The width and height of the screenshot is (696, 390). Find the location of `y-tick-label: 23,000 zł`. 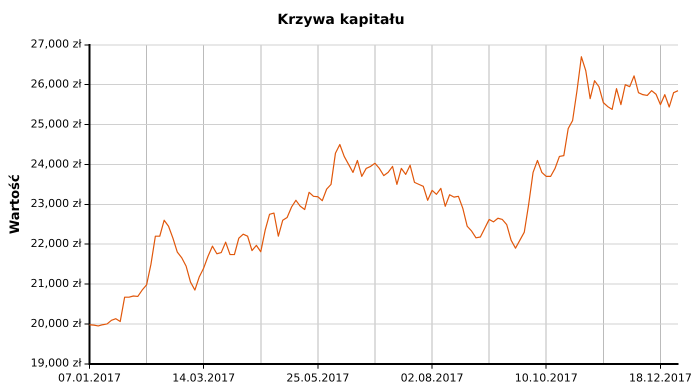

y-tick-label: 23,000 zł is located at coordinates (56, 203).